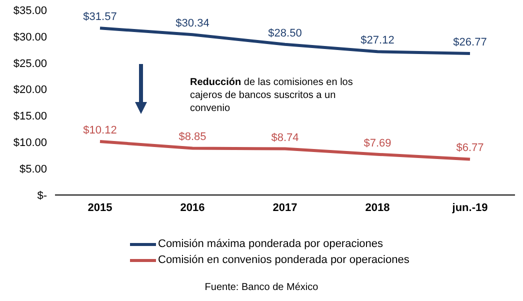  What do you see at coordinates (30, 64) in the screenshot?
I see `y-tick-label: $25.00` at bounding box center [30, 64].